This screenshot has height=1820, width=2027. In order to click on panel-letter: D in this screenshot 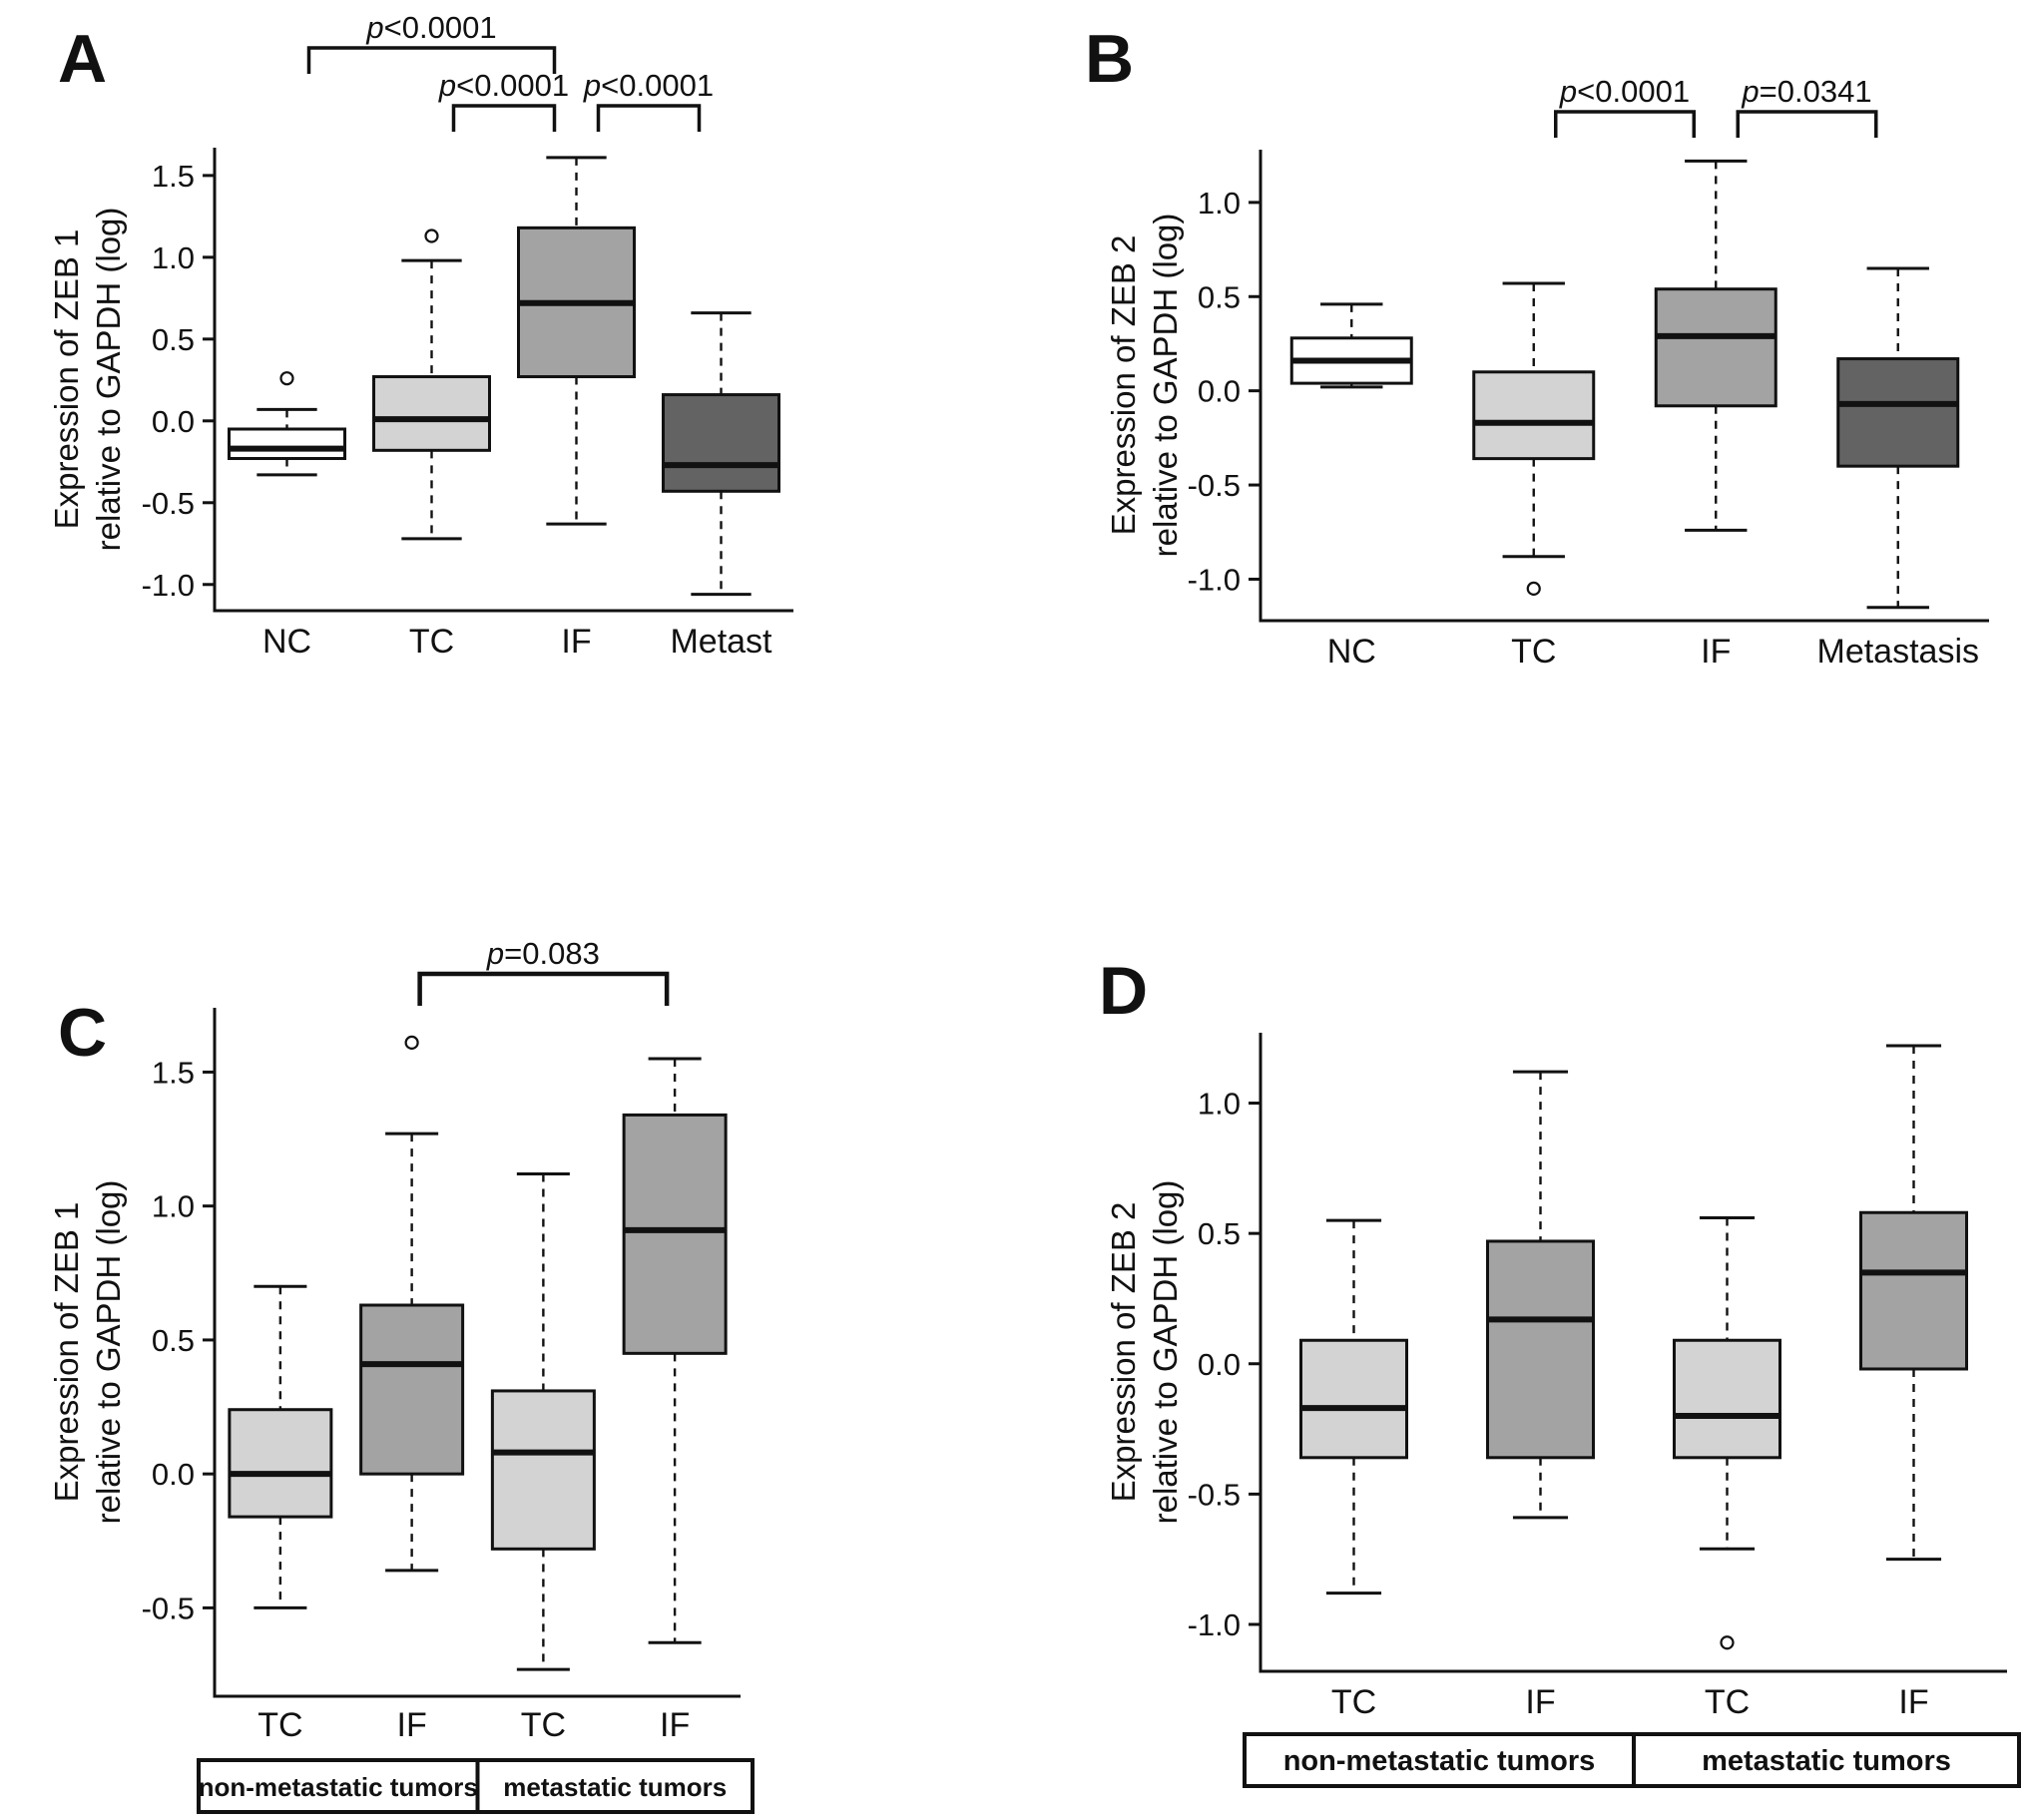, I will do `click(1123, 991)`.